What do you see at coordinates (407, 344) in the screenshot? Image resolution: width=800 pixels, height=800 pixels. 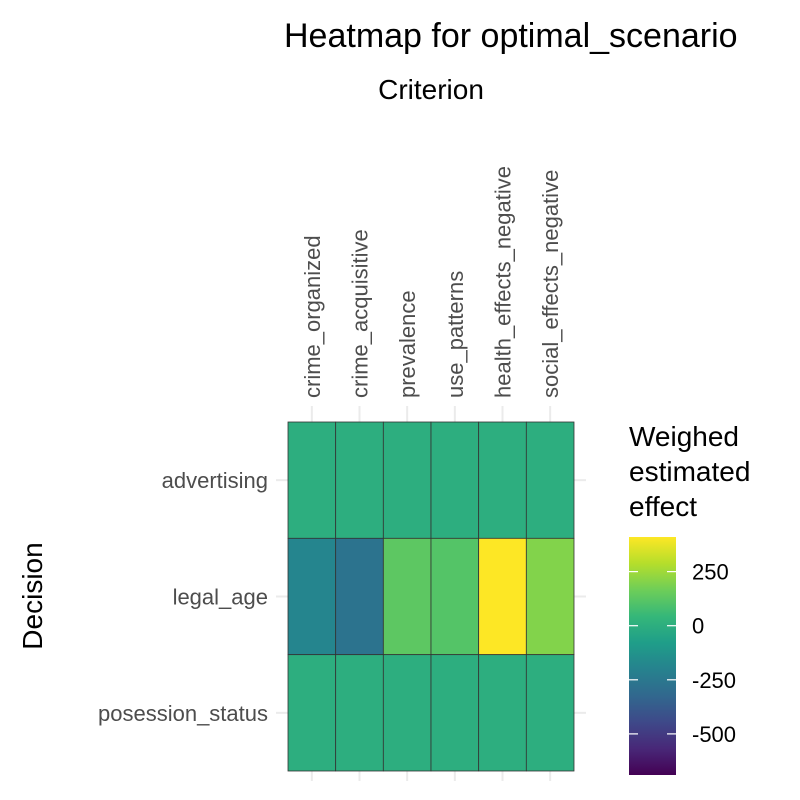 I see `x-tick-label: prevalence` at bounding box center [407, 344].